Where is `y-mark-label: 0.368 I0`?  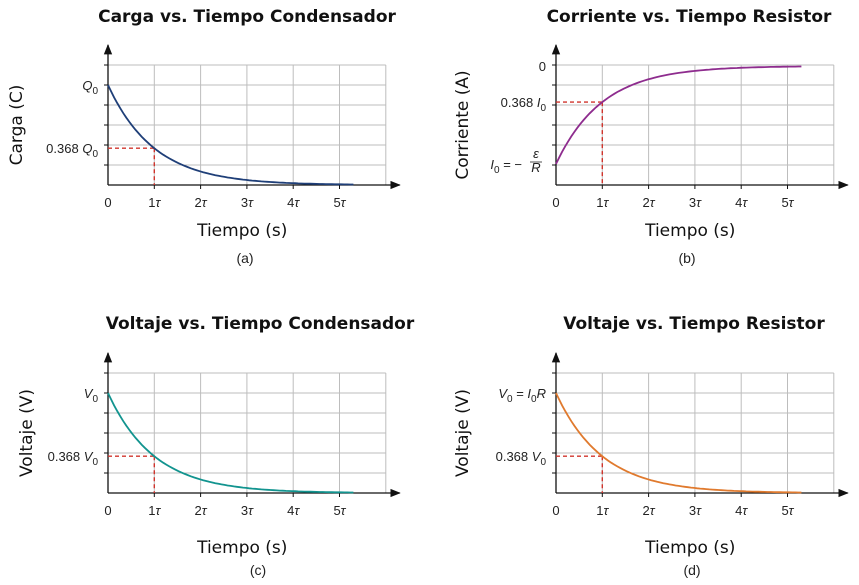 y-mark-label: 0.368 I0 is located at coordinates (524, 104).